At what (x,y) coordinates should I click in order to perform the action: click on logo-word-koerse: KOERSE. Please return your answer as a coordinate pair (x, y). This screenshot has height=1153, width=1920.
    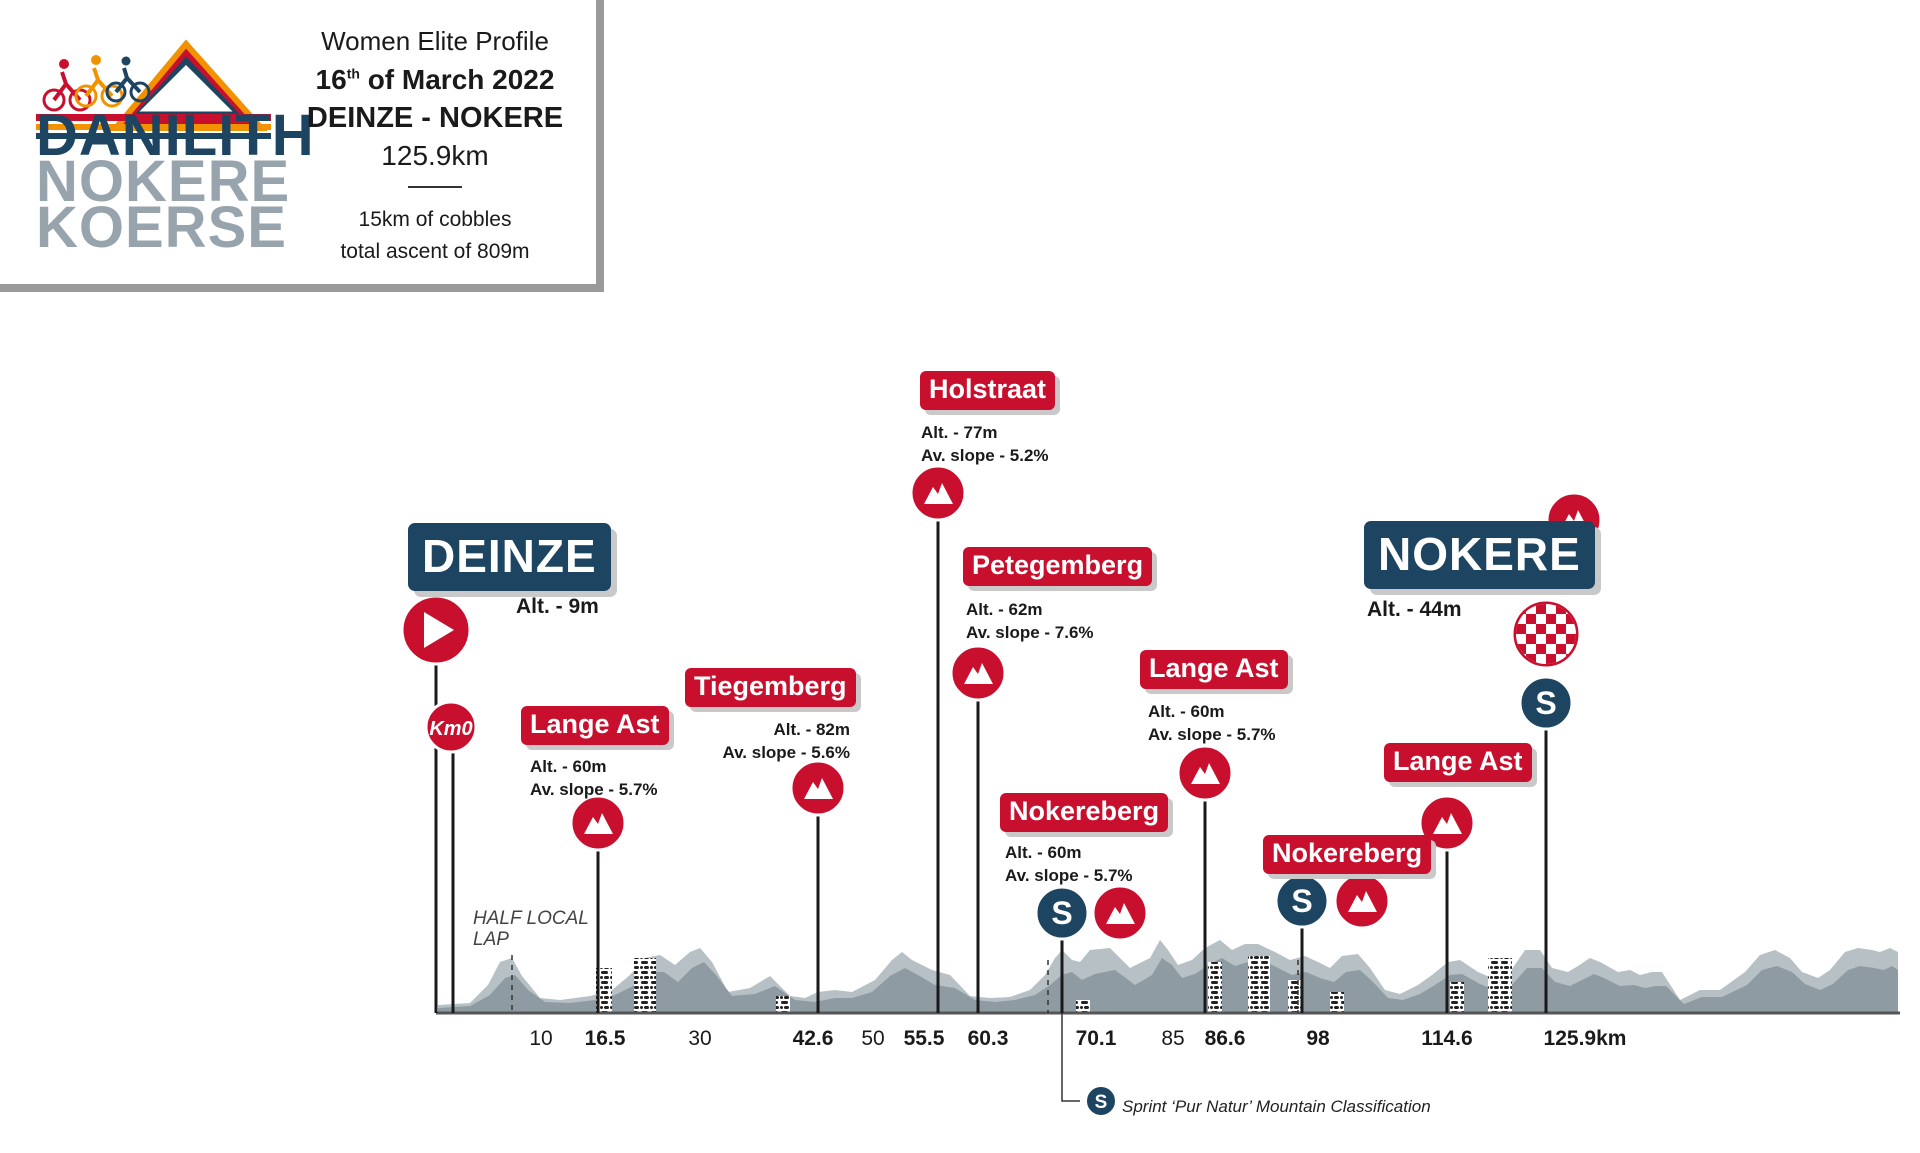
    Looking at the image, I should click on (161, 227).